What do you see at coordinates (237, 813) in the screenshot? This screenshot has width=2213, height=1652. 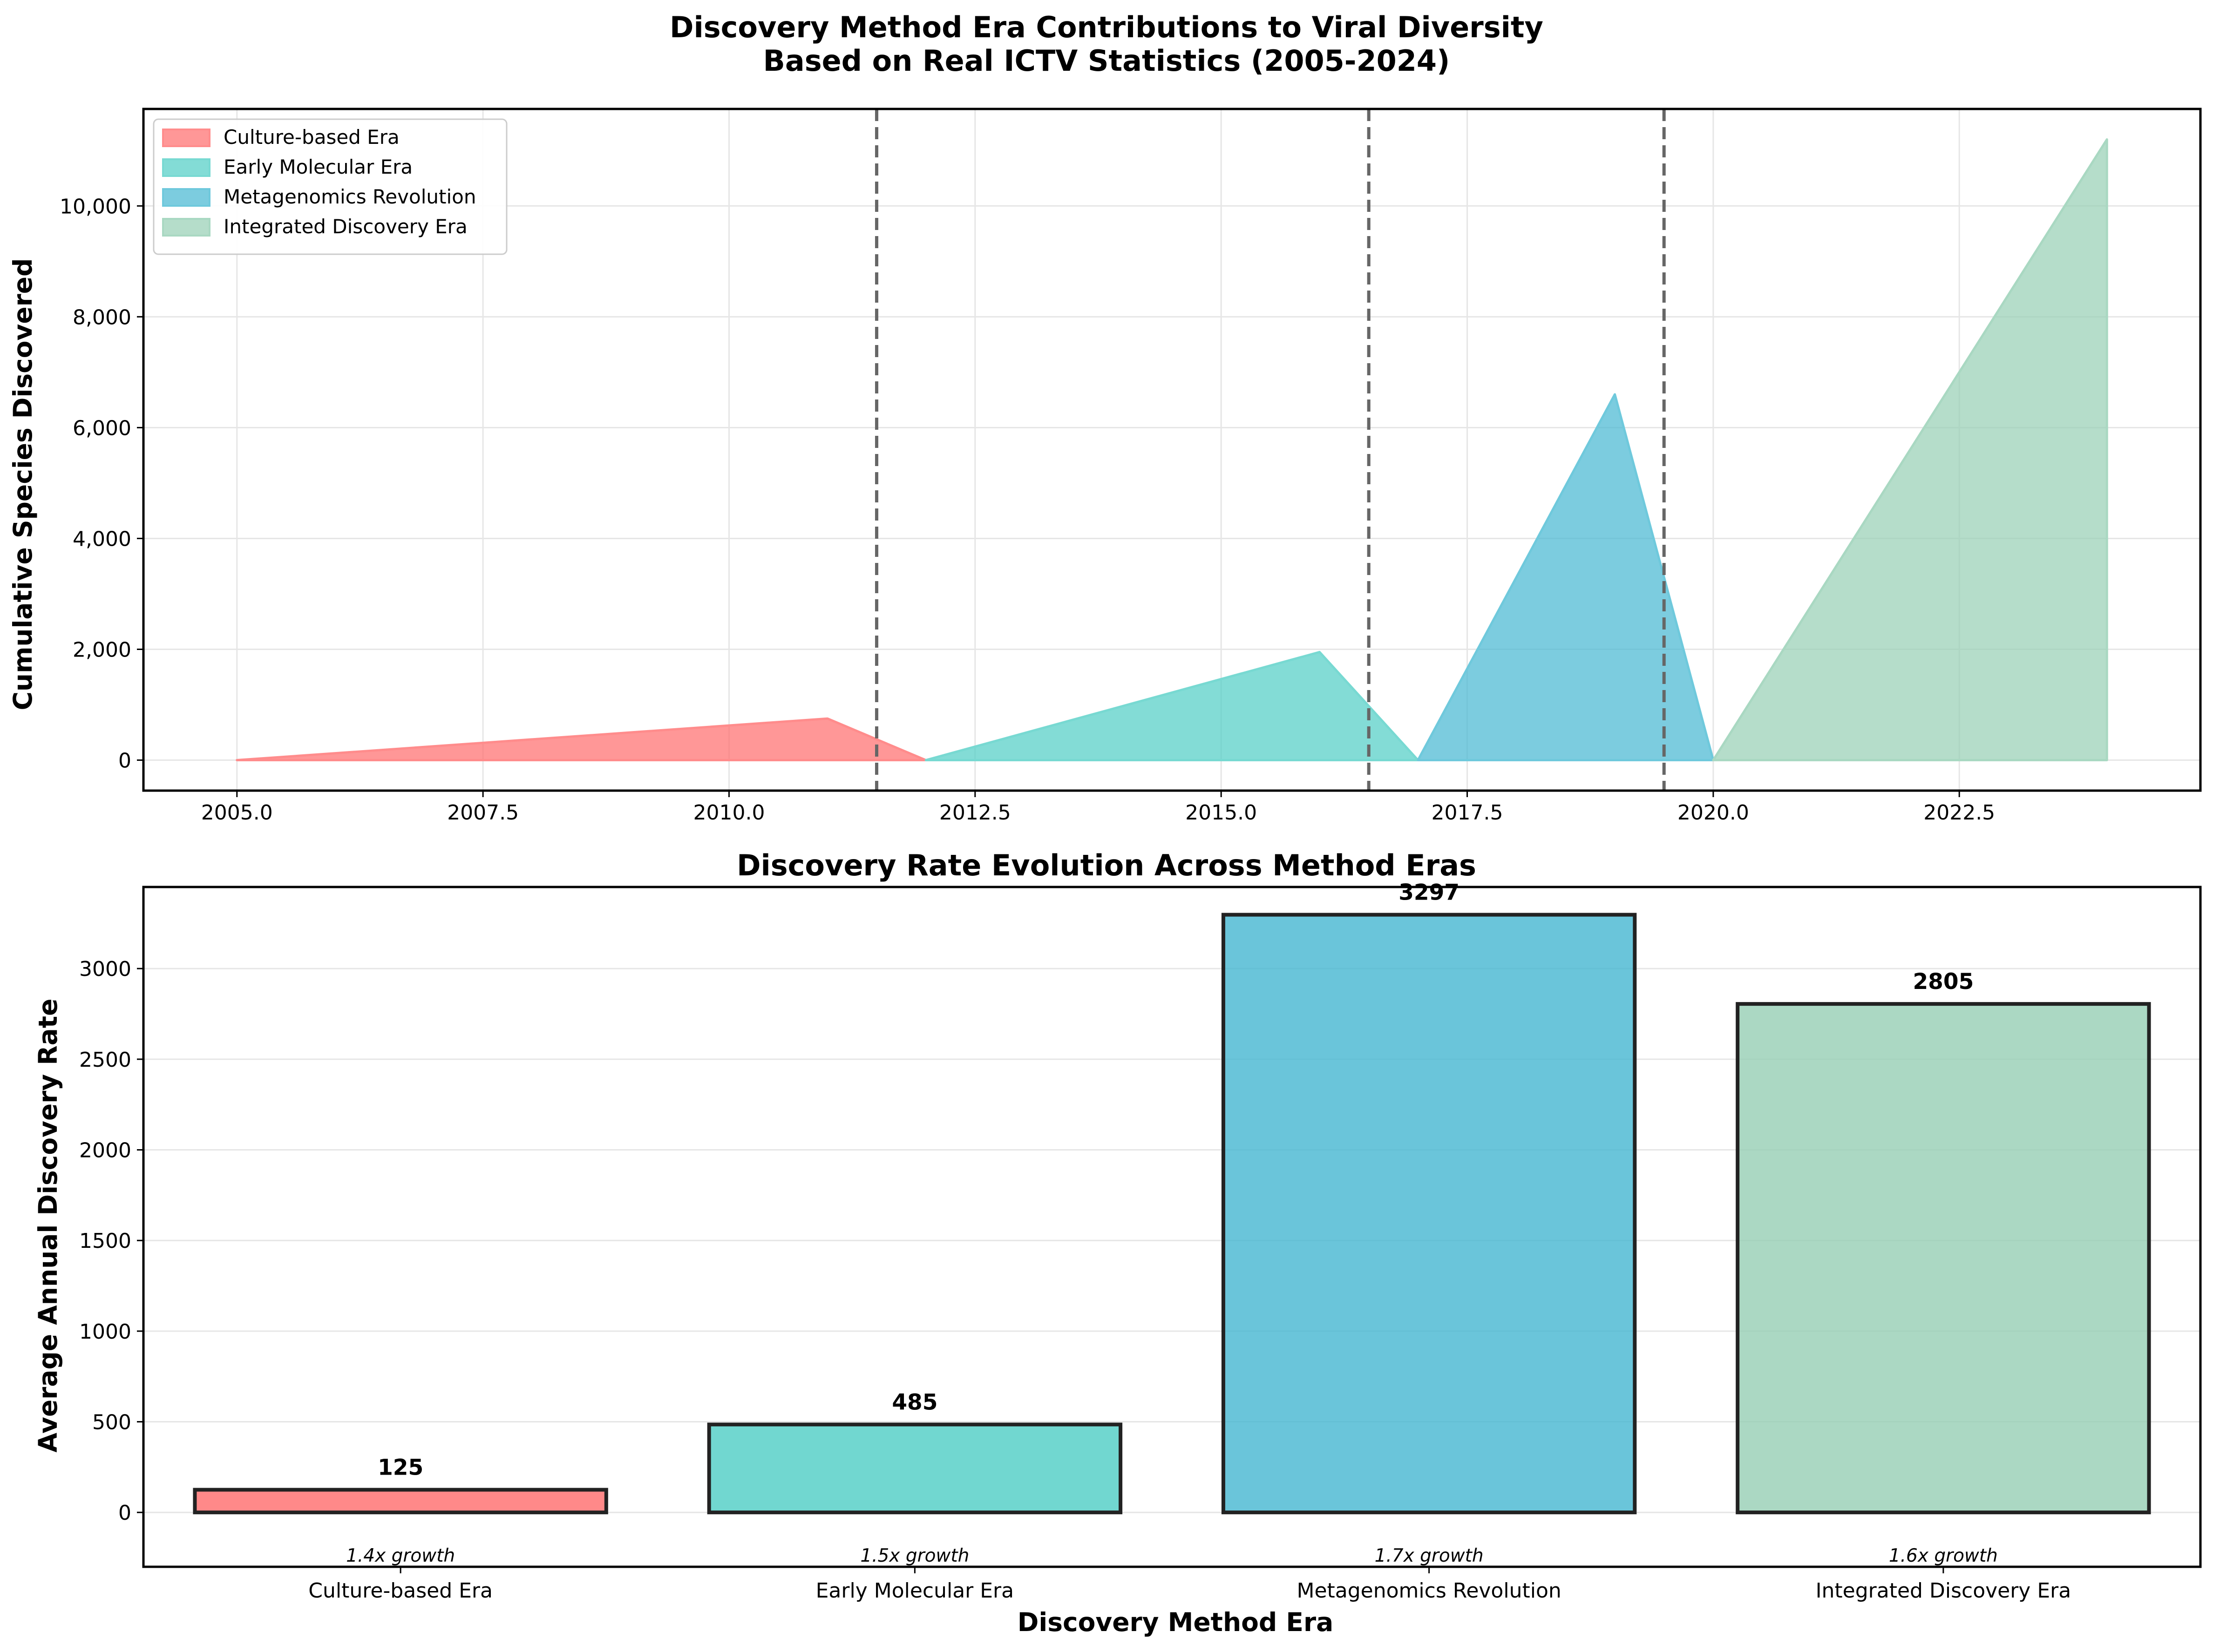 I see `x-tick-label: 2005.0` at bounding box center [237, 813].